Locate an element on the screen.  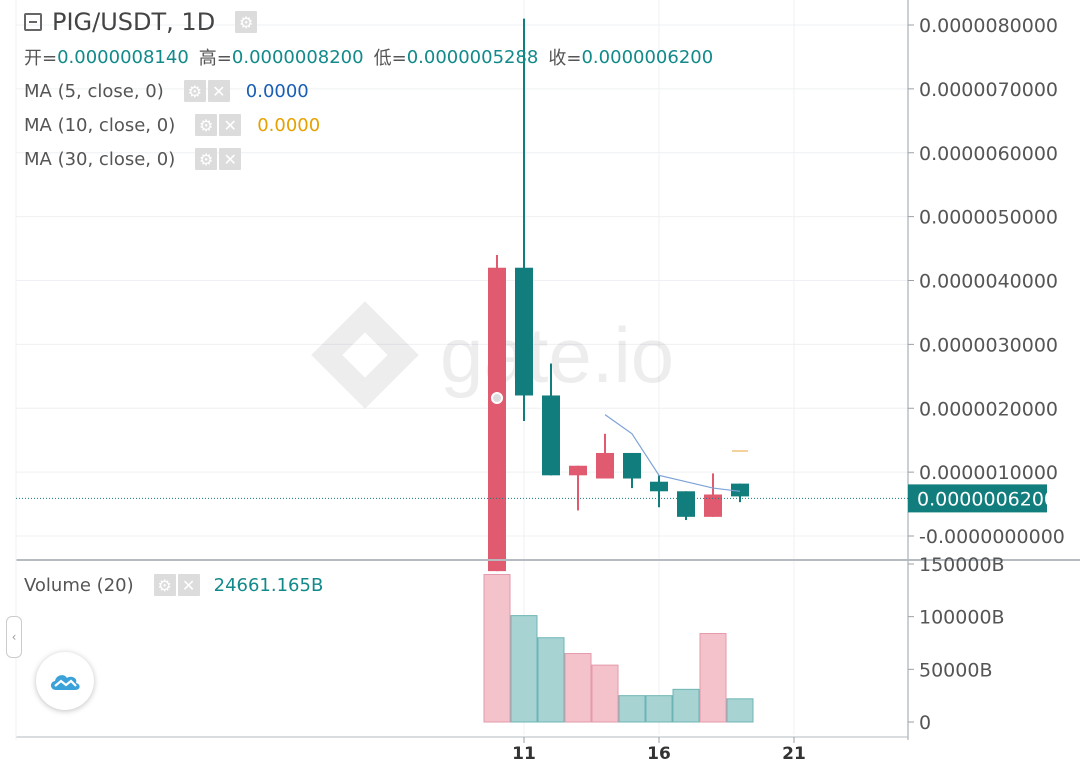
volume-tick-label: 100000B is located at coordinates (962, 618).